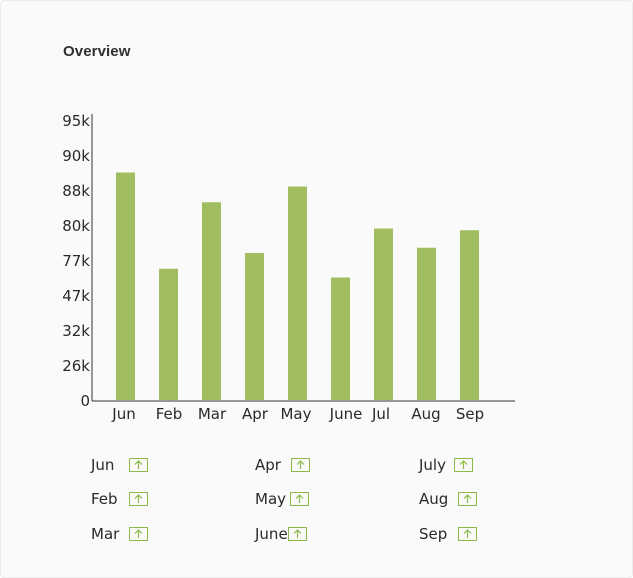  I want to click on legend-item: Mar, so click(120, 534).